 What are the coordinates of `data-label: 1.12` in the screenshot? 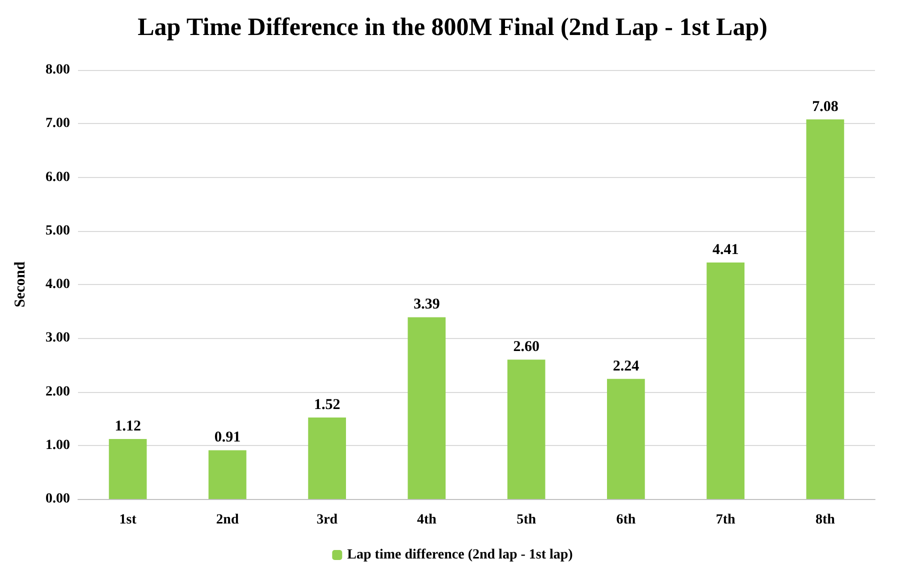 It's located at (127, 426).